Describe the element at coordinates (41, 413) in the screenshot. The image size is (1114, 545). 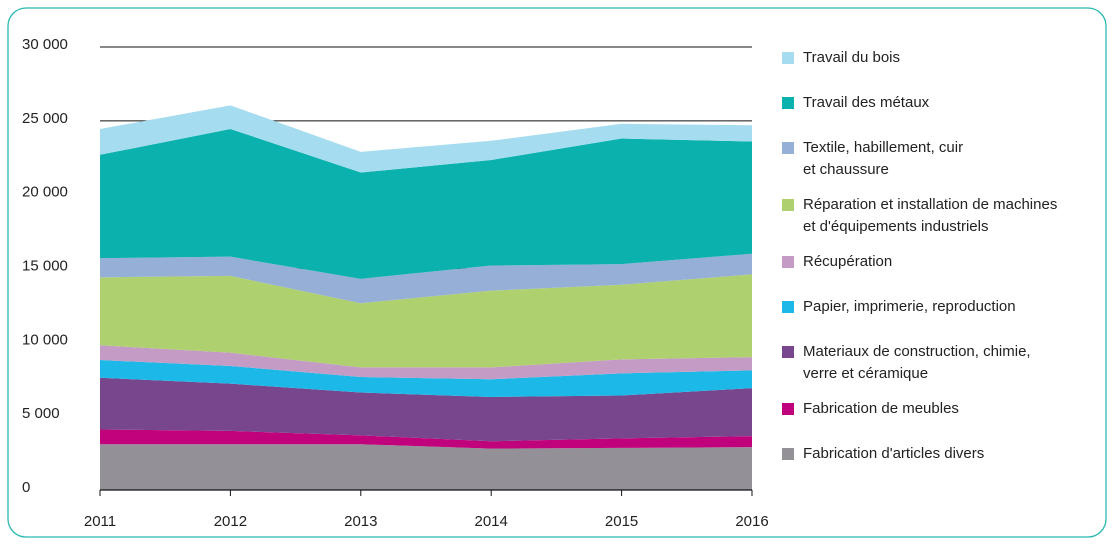
I see `y-tick-label: 5 000` at that location.